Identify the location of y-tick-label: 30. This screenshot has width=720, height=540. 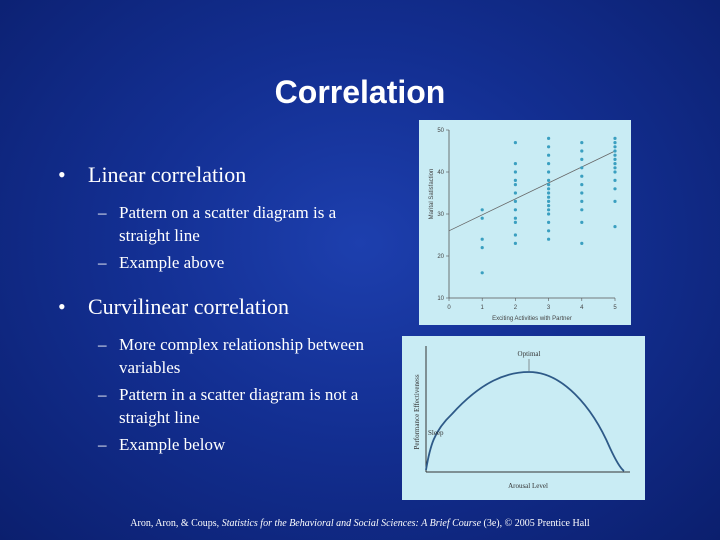
(440, 215).